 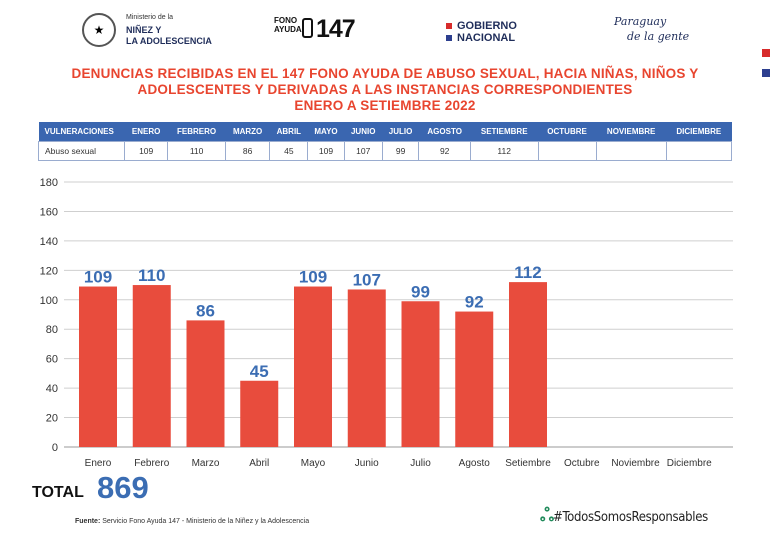 What do you see at coordinates (363, 151) in the screenshot?
I see `table-cell: 107` at bounding box center [363, 151].